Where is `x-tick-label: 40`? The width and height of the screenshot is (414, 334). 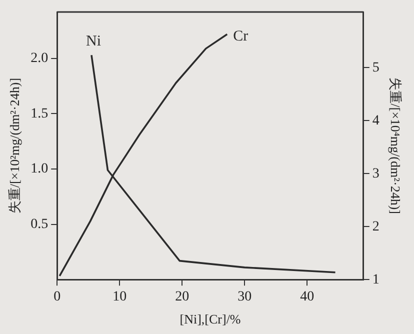 x-tick-label: 40 is located at coordinates (307, 297).